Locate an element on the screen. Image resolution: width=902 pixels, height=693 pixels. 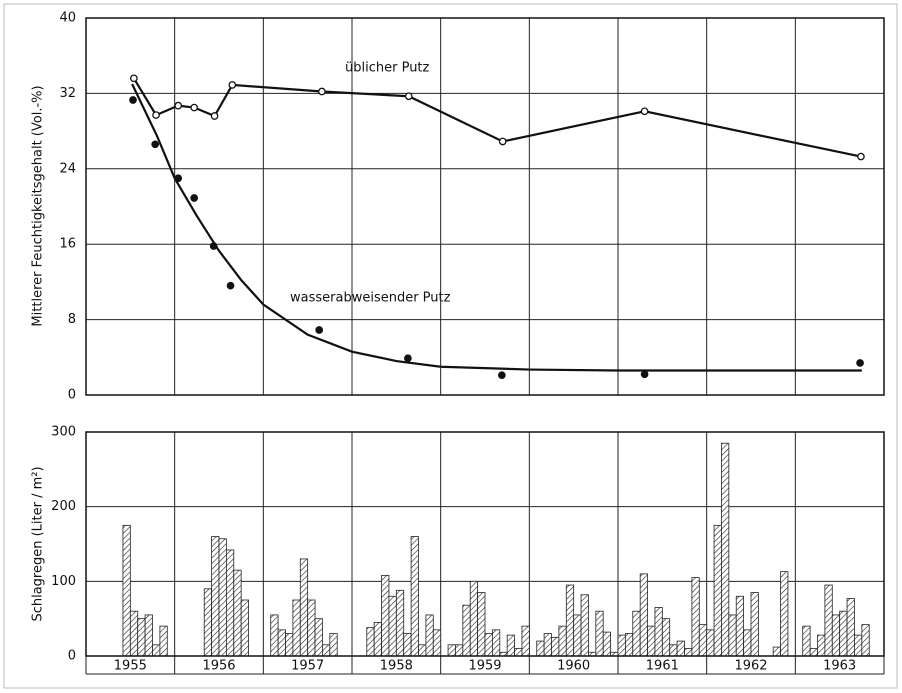
x-tick-label: 1957 is located at coordinates (307, 666).